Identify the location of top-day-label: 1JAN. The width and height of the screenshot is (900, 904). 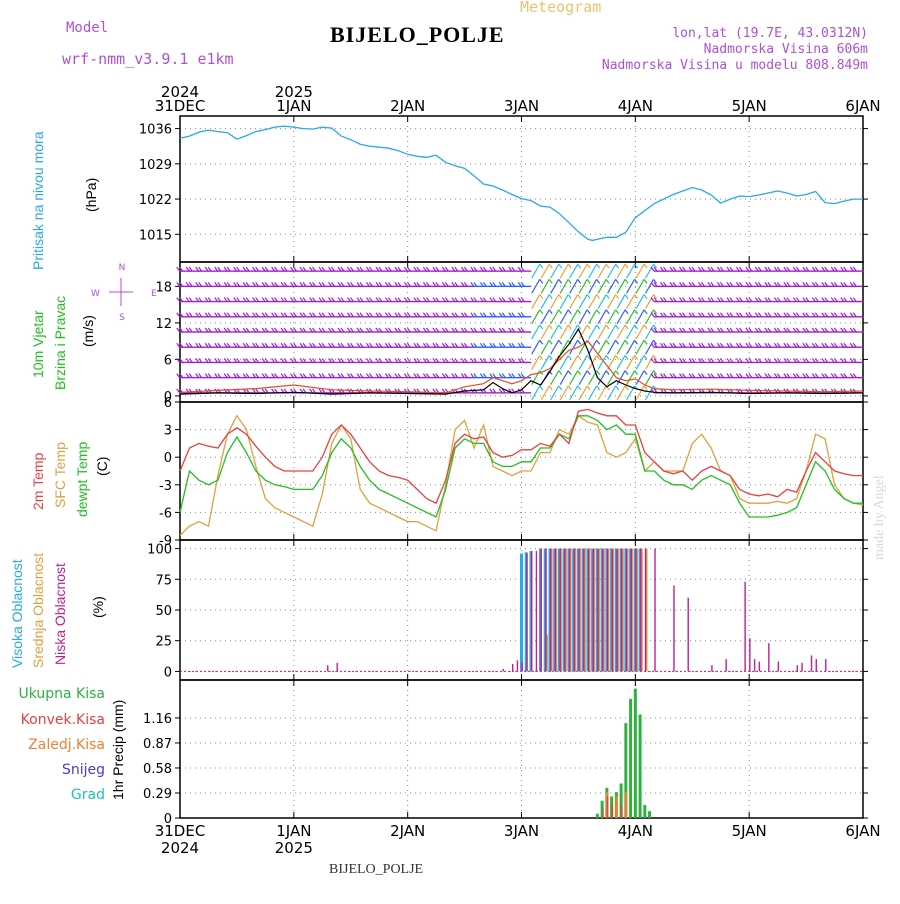
(293, 106).